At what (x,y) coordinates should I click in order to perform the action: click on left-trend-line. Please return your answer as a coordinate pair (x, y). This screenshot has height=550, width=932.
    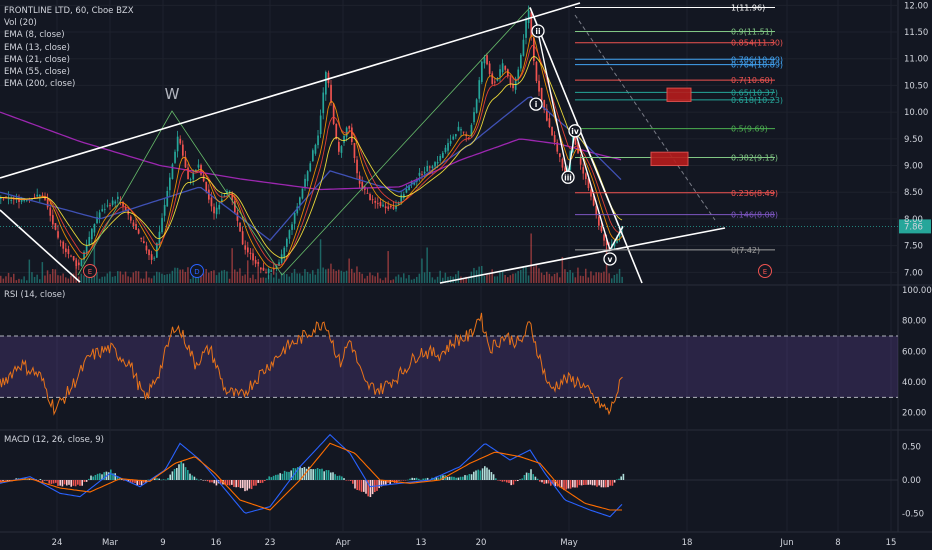
    Looking at the image, I should click on (40, 246).